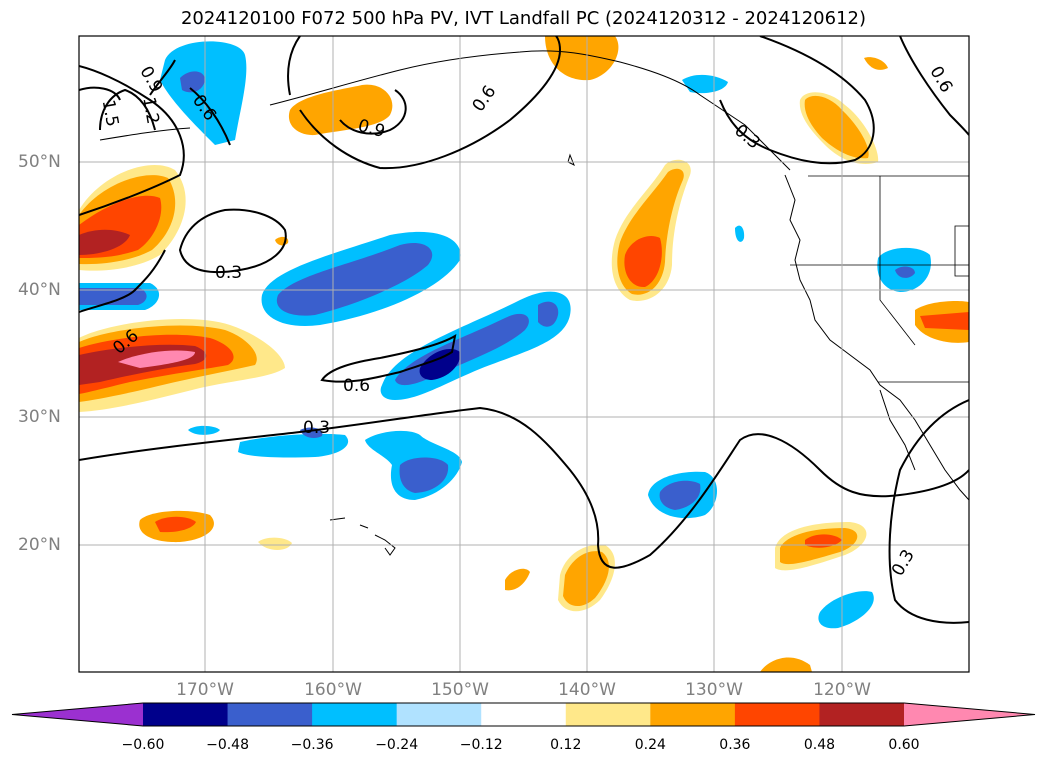 The width and height of the screenshot is (1047, 765). What do you see at coordinates (879, 279) in the screenshot?
I see `political-borders` at bounding box center [879, 279].